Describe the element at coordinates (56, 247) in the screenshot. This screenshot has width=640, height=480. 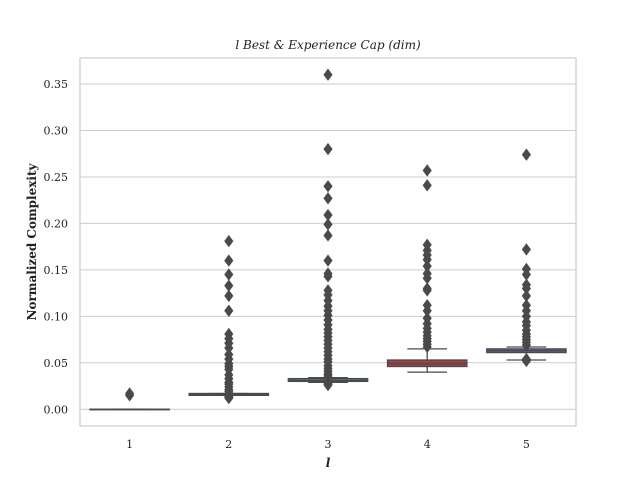
I see `y-tick-labels: 0.00 0.05 0.10 0.15 0.20 0.25 0.30 0.35` at that location.